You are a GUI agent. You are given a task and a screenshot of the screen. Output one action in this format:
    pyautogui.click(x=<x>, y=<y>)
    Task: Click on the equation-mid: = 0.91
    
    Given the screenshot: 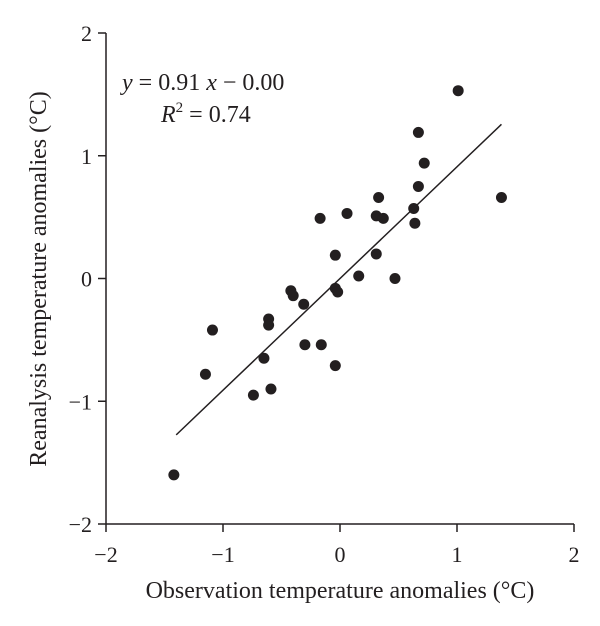 What is the action you would take?
    pyautogui.click(x=170, y=83)
    